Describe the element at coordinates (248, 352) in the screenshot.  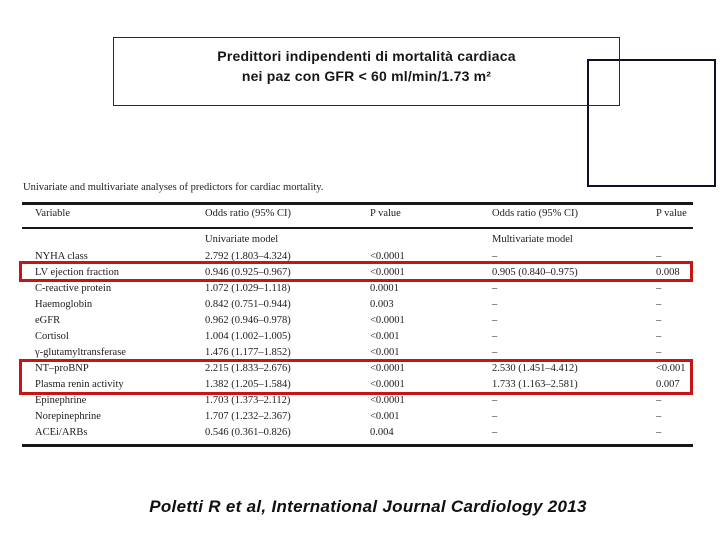
I see `univariate-or-cell: 1.476 (1.177–1.852)` at that location.